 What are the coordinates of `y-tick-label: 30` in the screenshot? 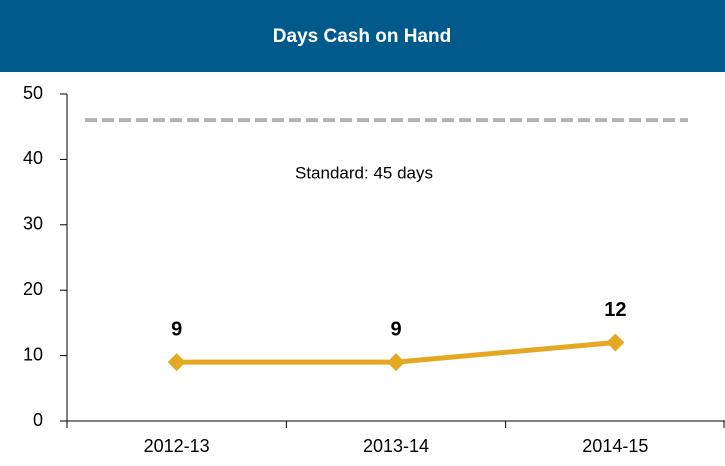 It's located at (33, 224).